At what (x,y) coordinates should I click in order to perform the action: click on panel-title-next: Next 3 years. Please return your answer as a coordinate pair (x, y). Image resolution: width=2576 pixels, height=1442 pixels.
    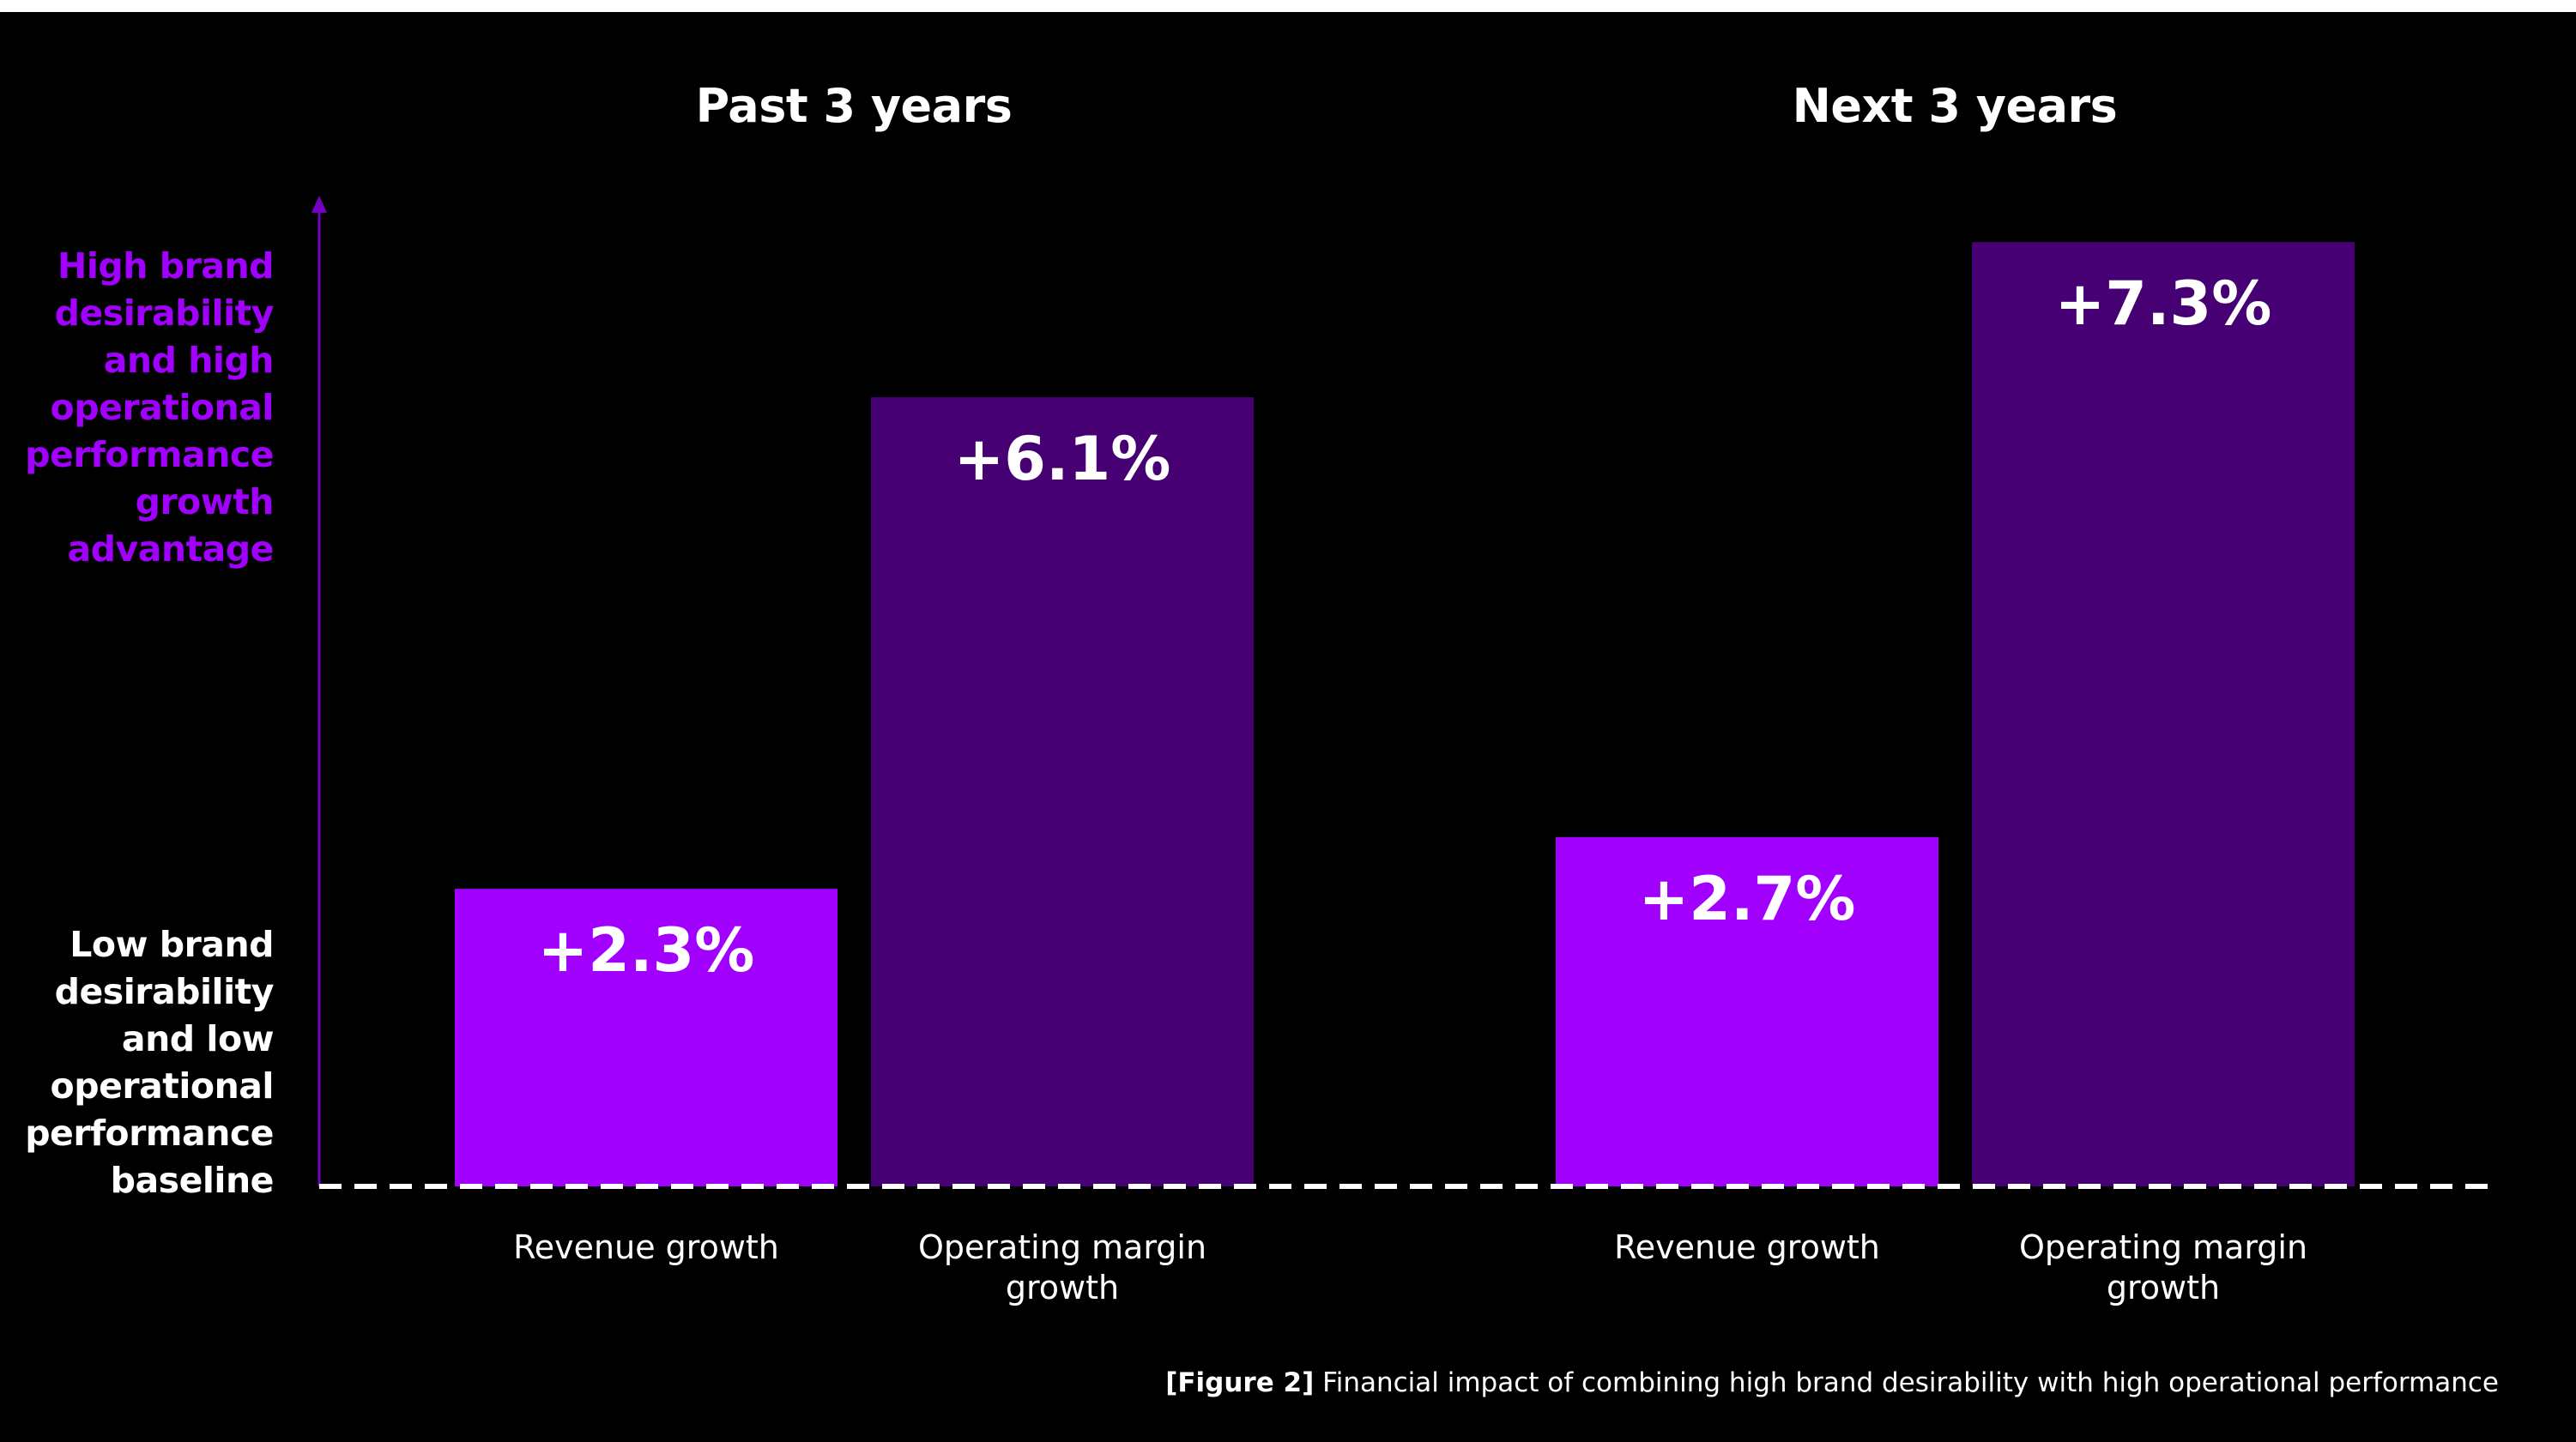
    Looking at the image, I should click on (1955, 106).